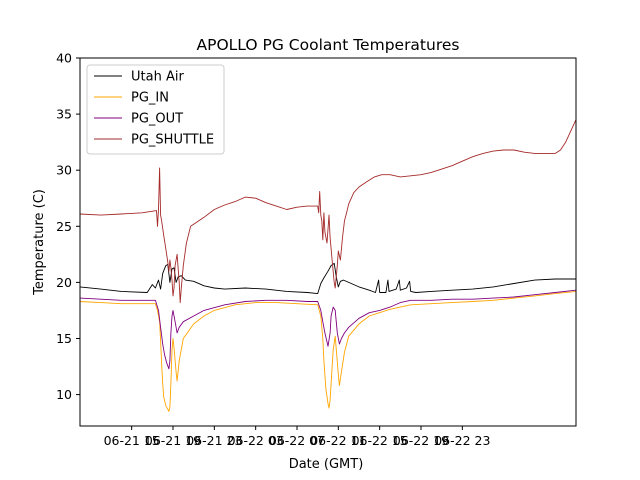 This screenshot has height=480, width=640. Describe the element at coordinates (132, 440) in the screenshot. I see `x-tick-label: 06-21 15` at that location.